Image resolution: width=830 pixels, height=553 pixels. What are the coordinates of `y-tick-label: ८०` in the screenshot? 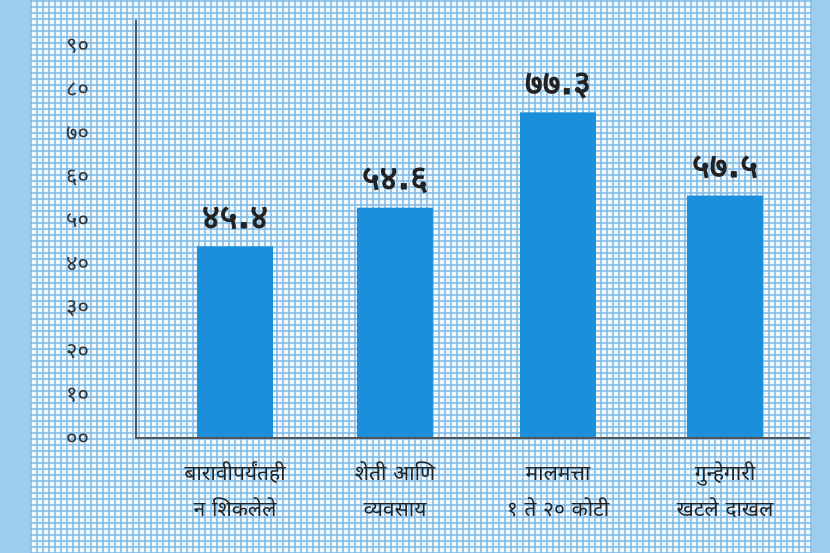 It's located at (77, 89).